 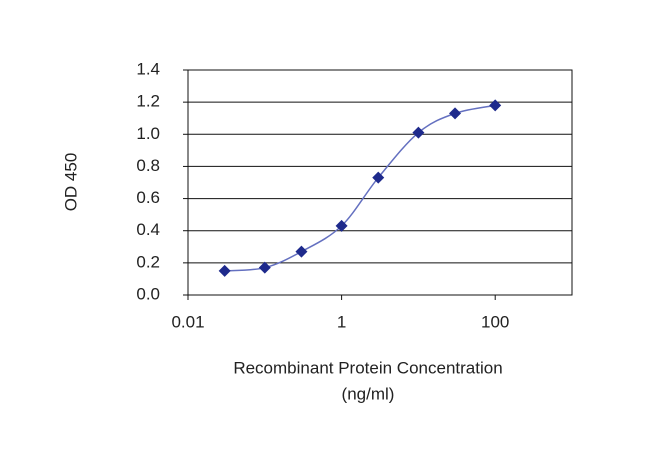 What do you see at coordinates (148, 229) in the screenshot?
I see `y-tick-label: 0.4` at bounding box center [148, 229].